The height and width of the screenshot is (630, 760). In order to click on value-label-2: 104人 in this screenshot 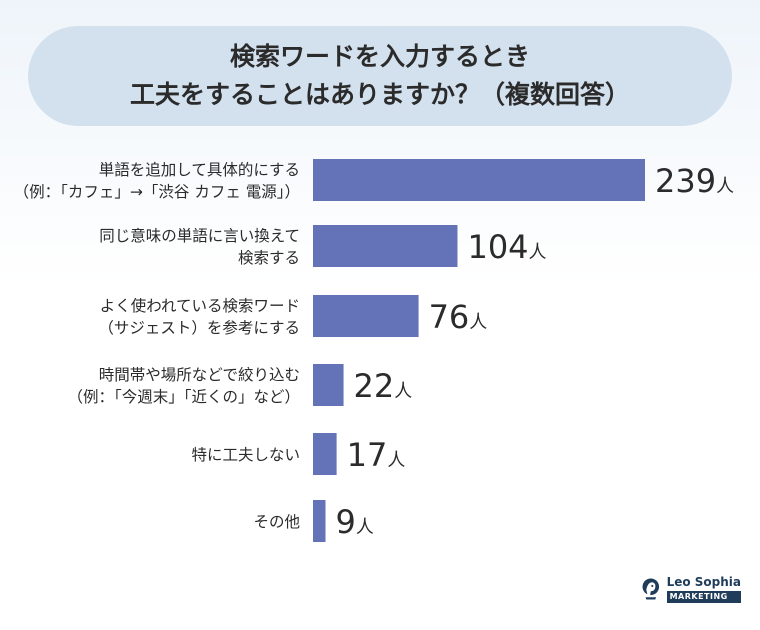, I will do `click(506, 247)`.